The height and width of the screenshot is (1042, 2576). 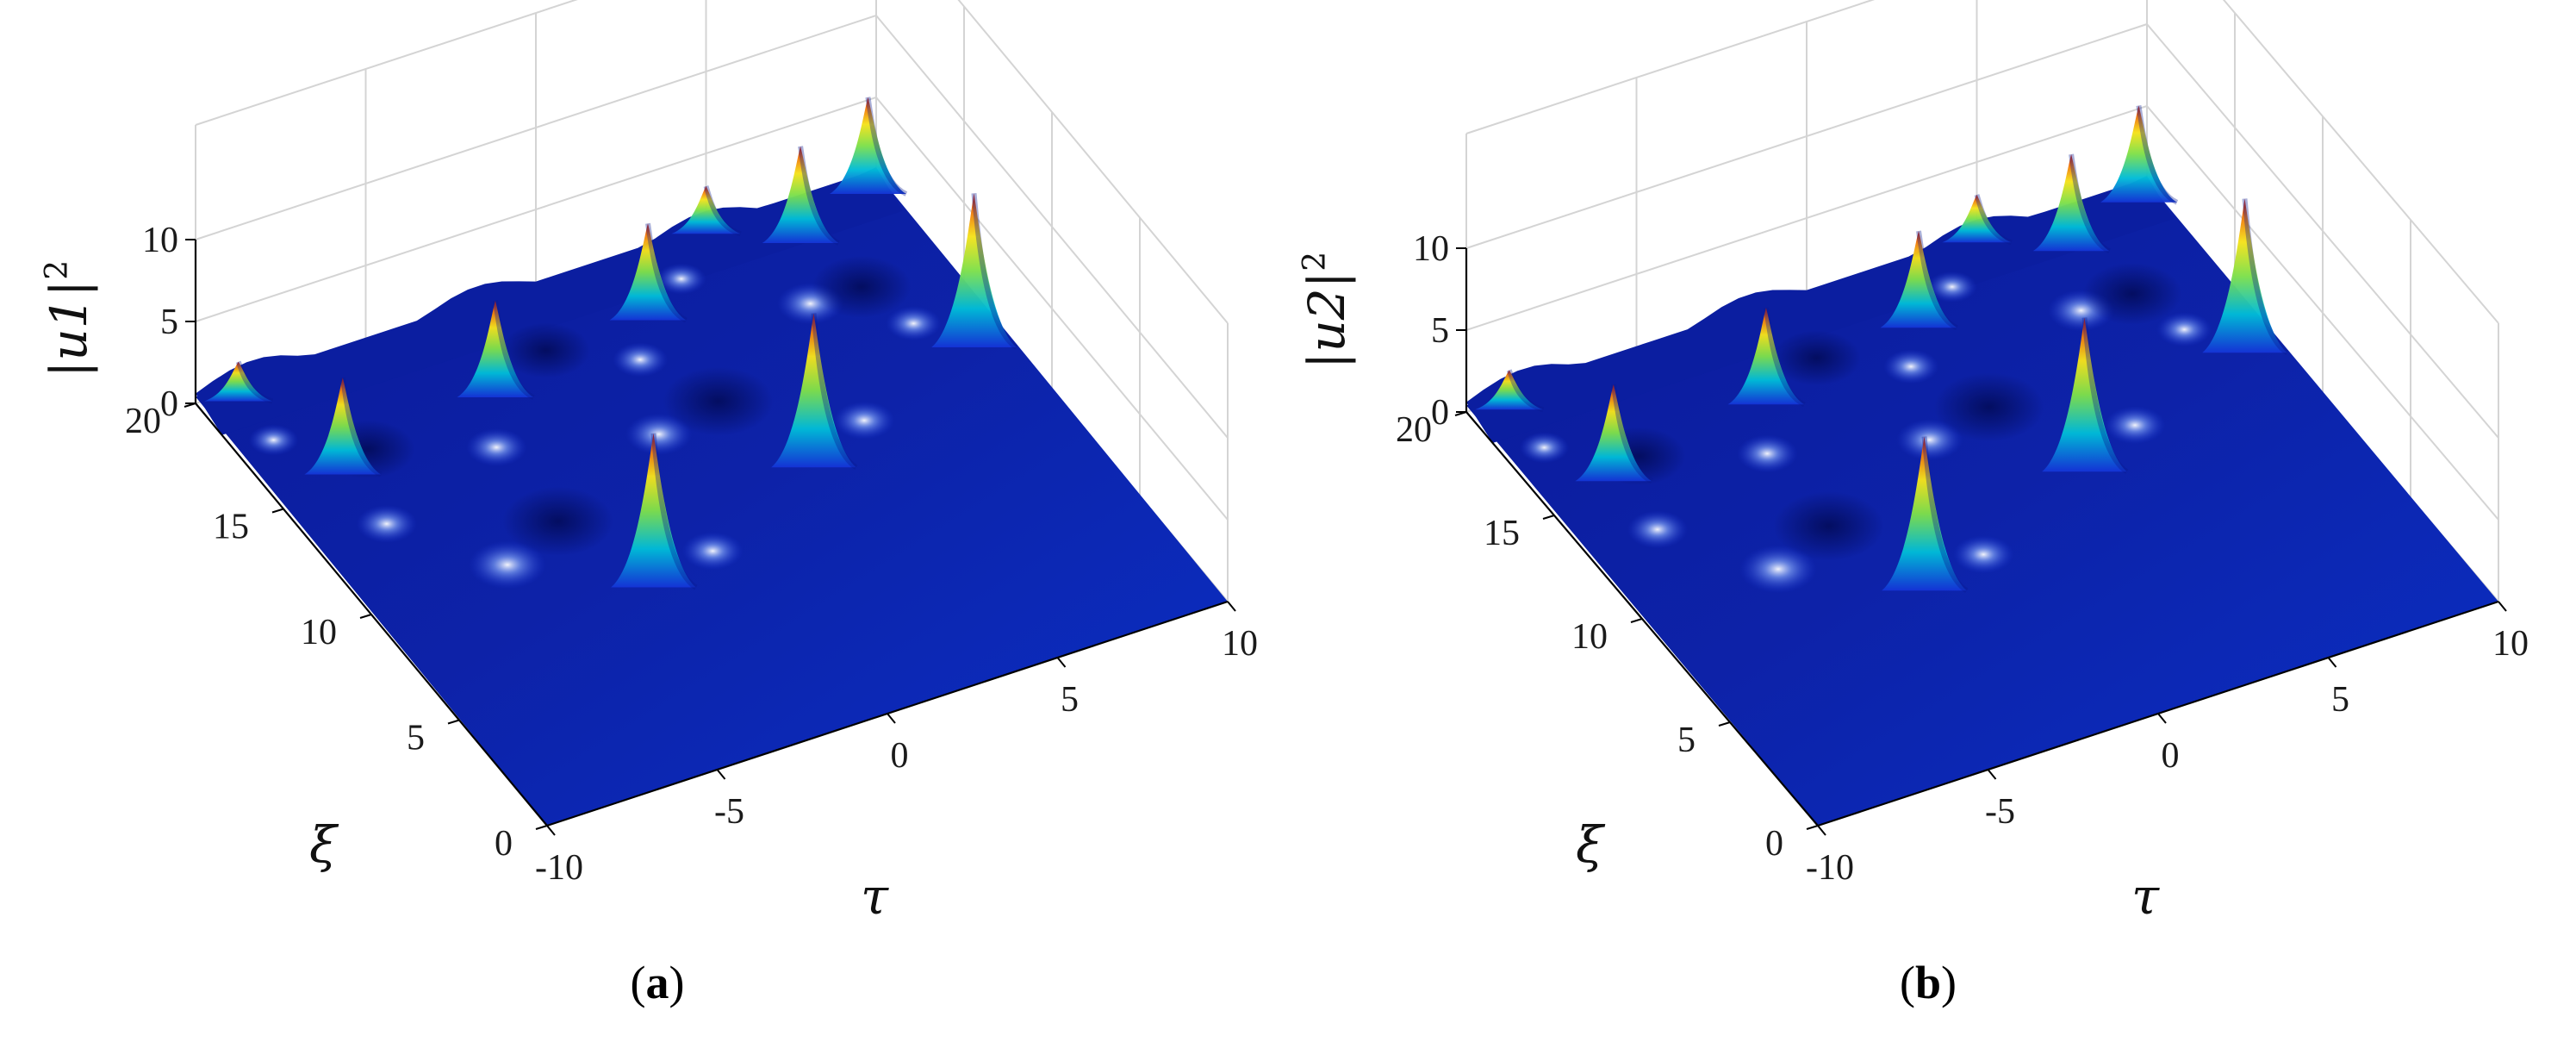 I want to click on tau-tick-label: -10, so click(x=559, y=868).